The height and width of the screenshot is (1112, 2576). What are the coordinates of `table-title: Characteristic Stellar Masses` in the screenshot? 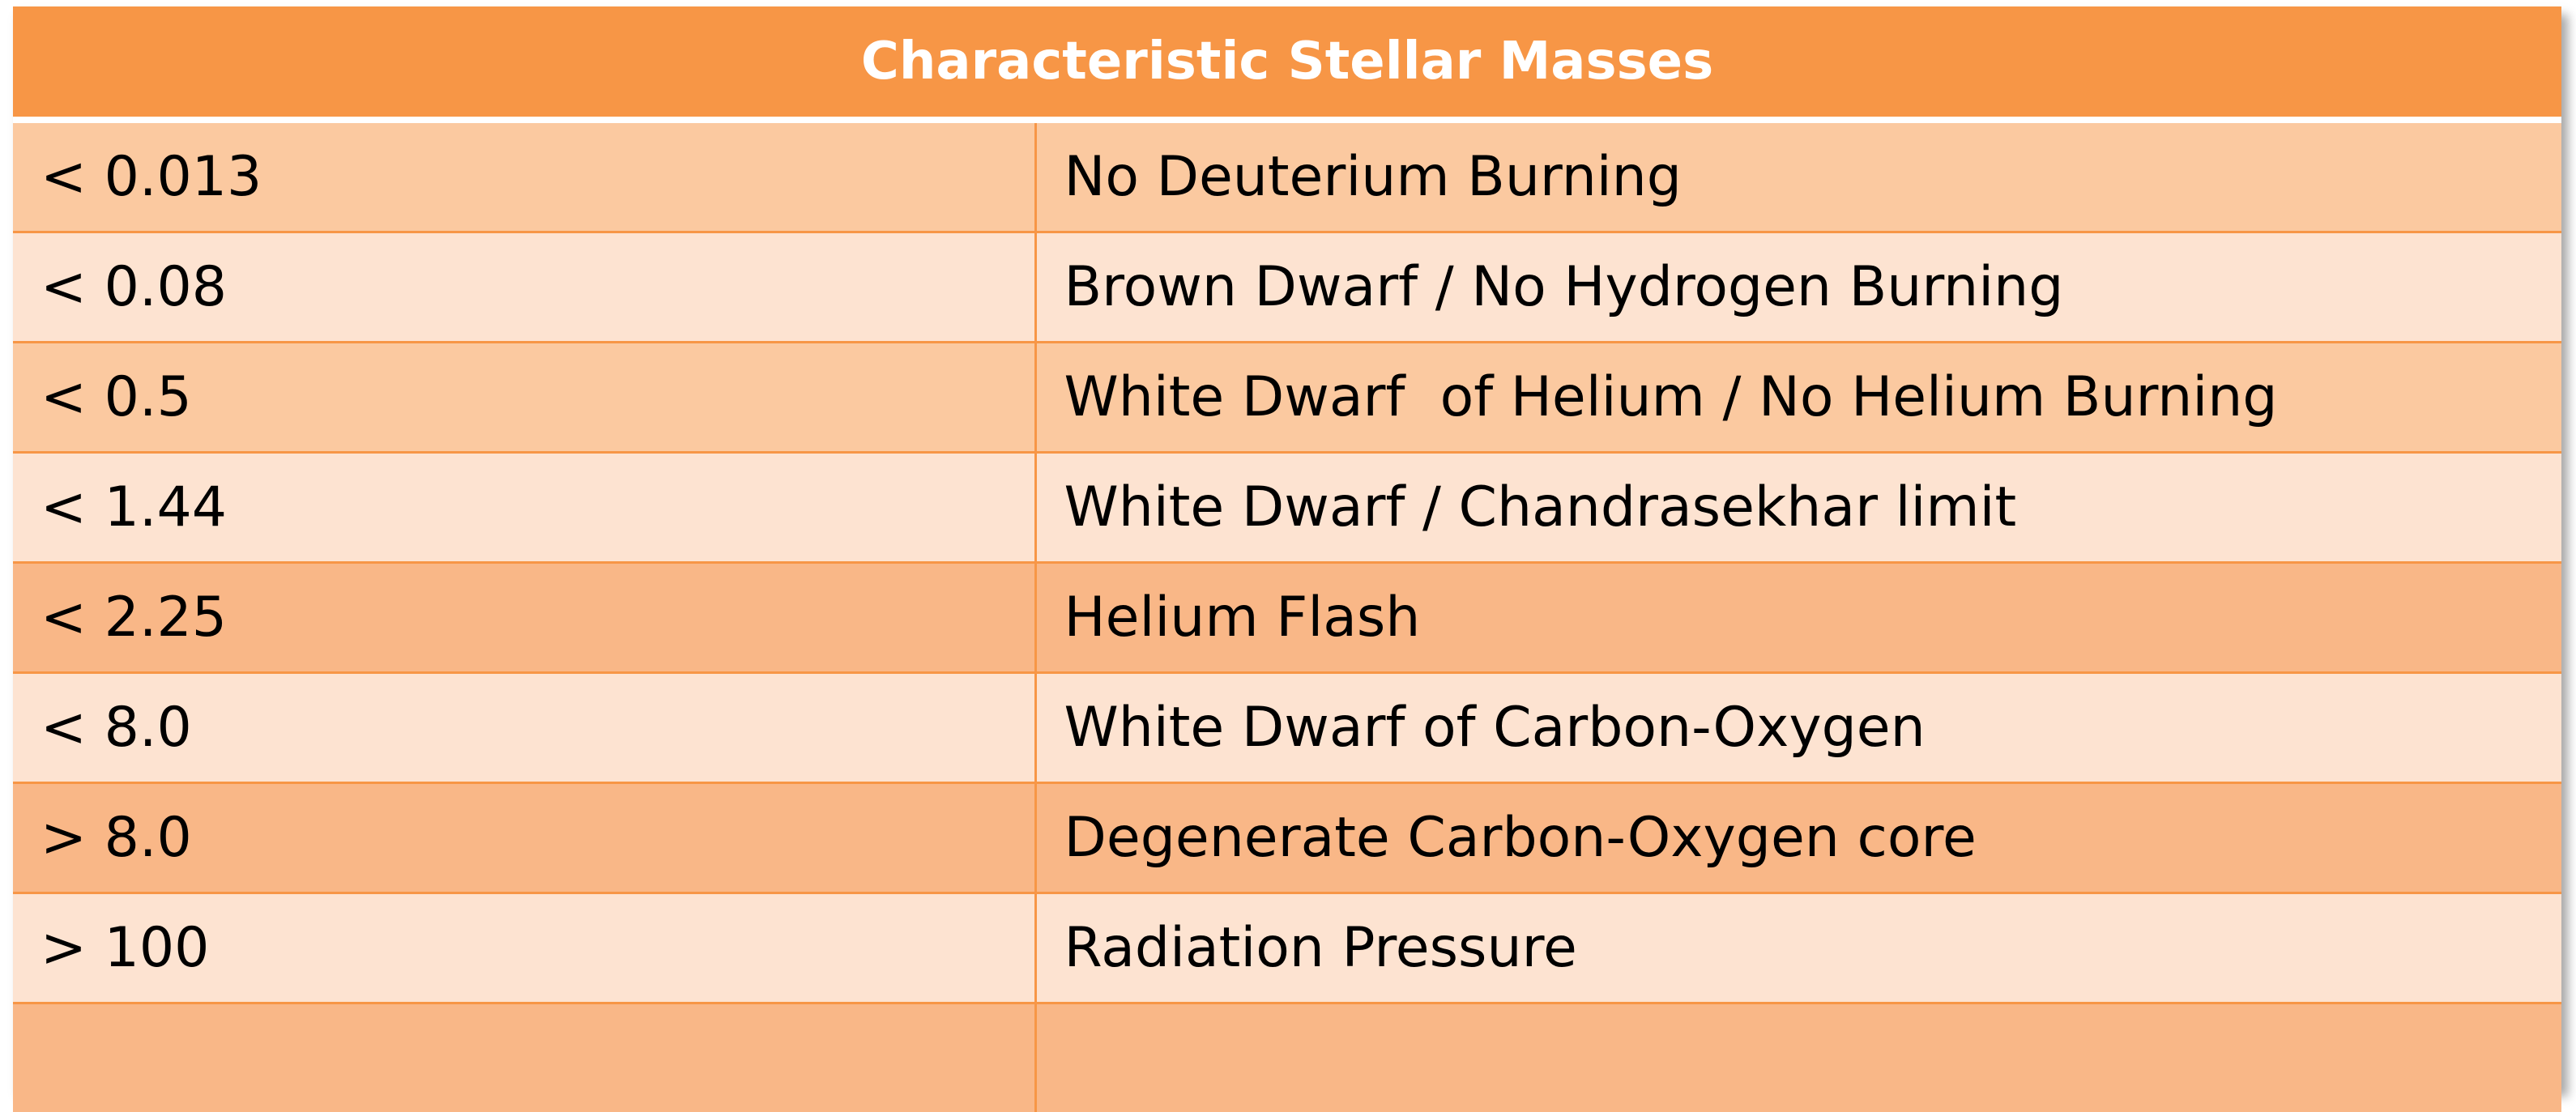 It's located at (1287, 63).